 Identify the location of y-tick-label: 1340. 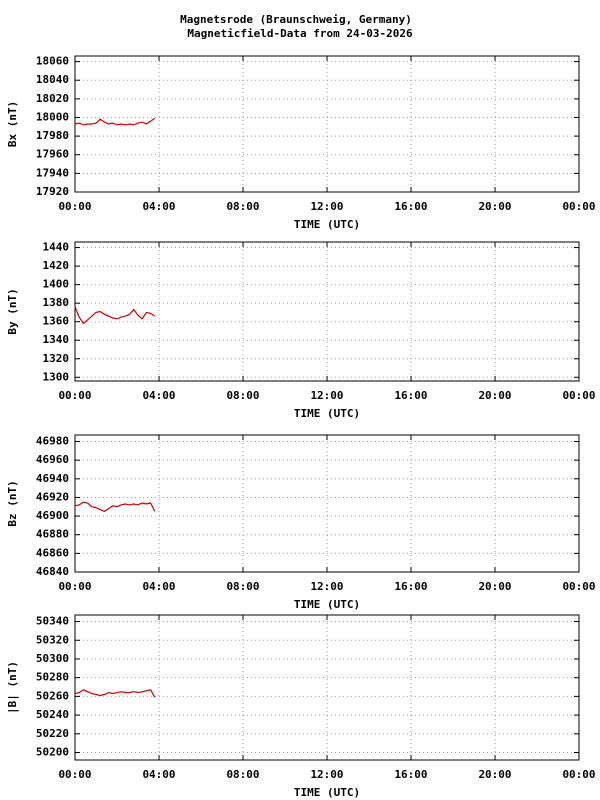
(56, 339).